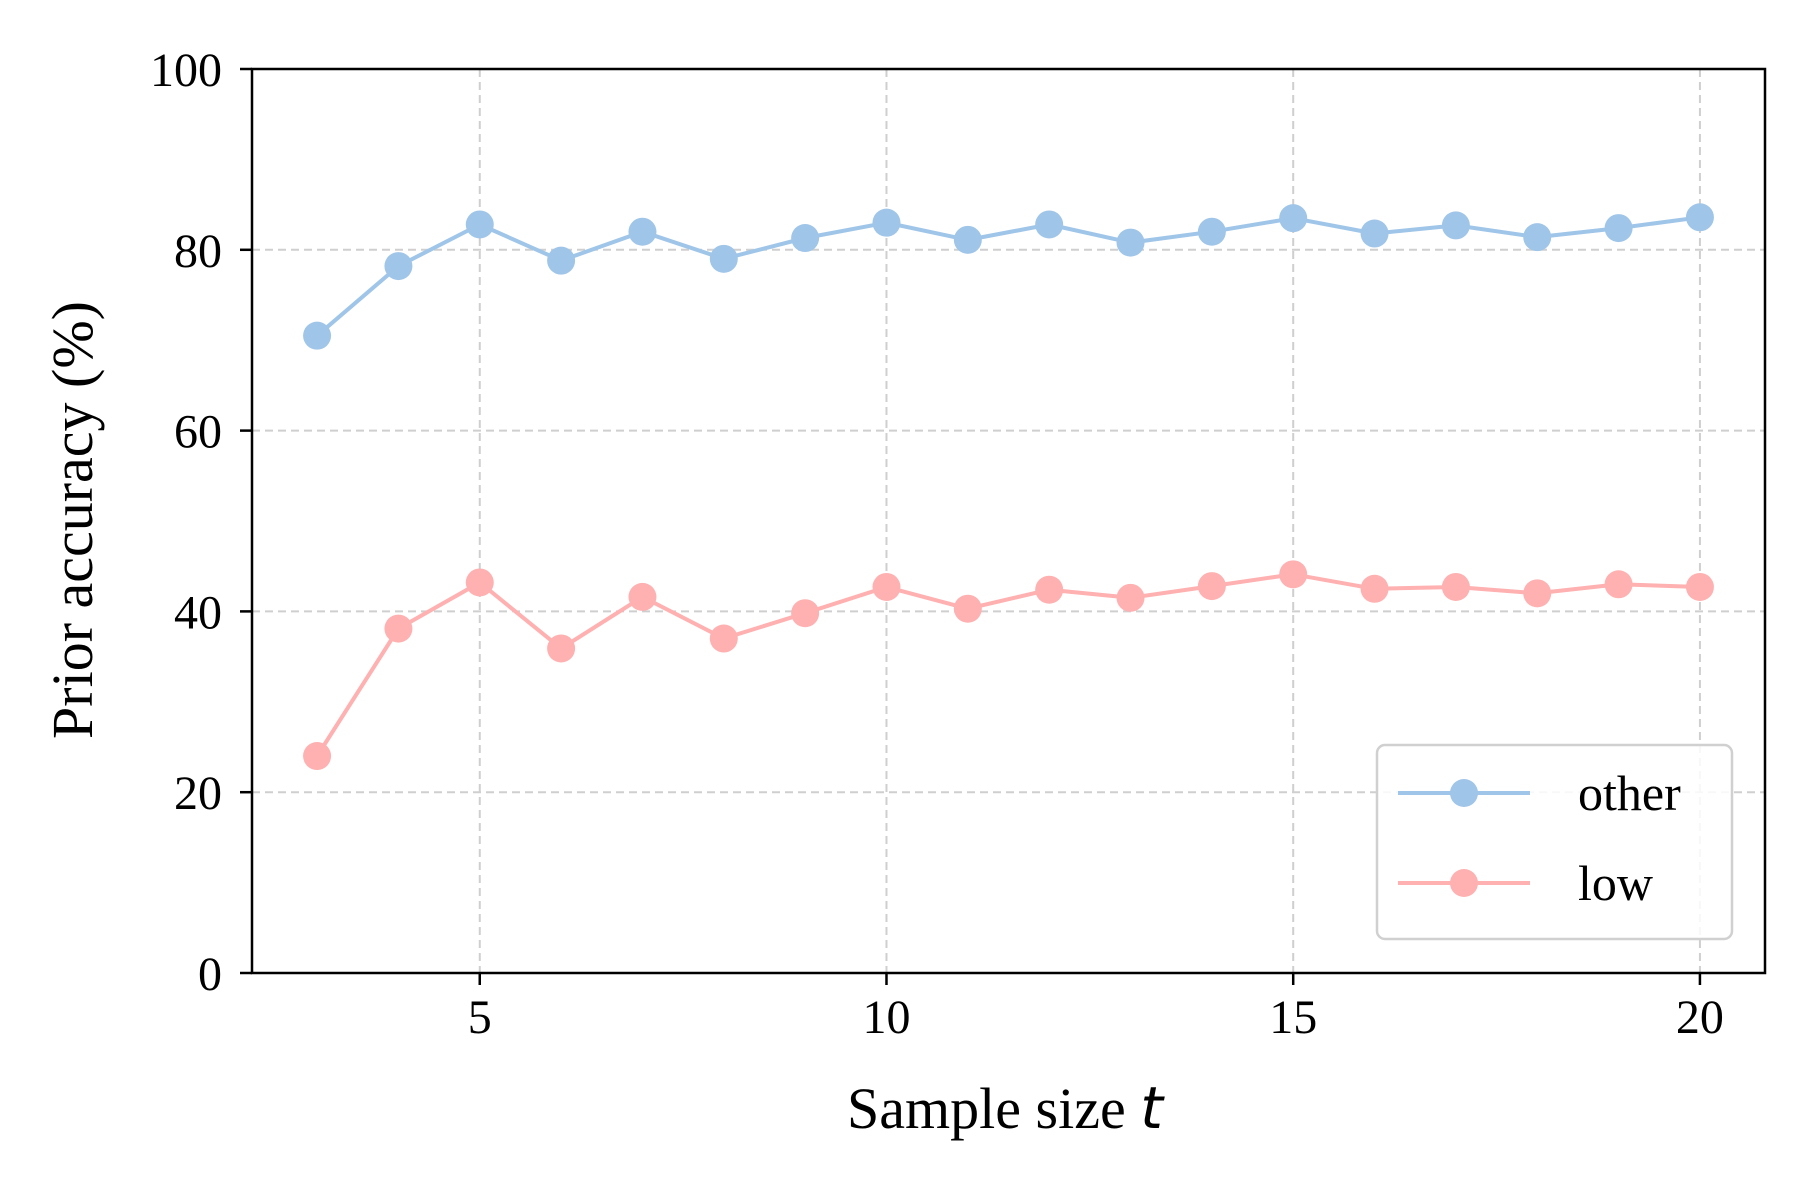 This screenshot has width=1800, height=1200. I want to click on x-tick-label: 5, so click(480, 1017).